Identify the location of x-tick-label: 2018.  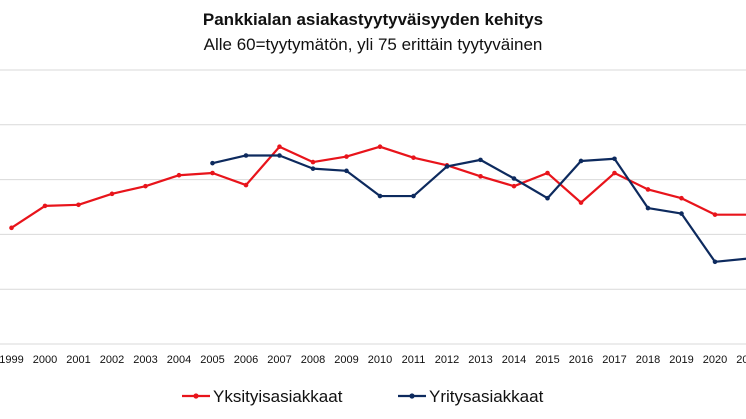
(648, 360).